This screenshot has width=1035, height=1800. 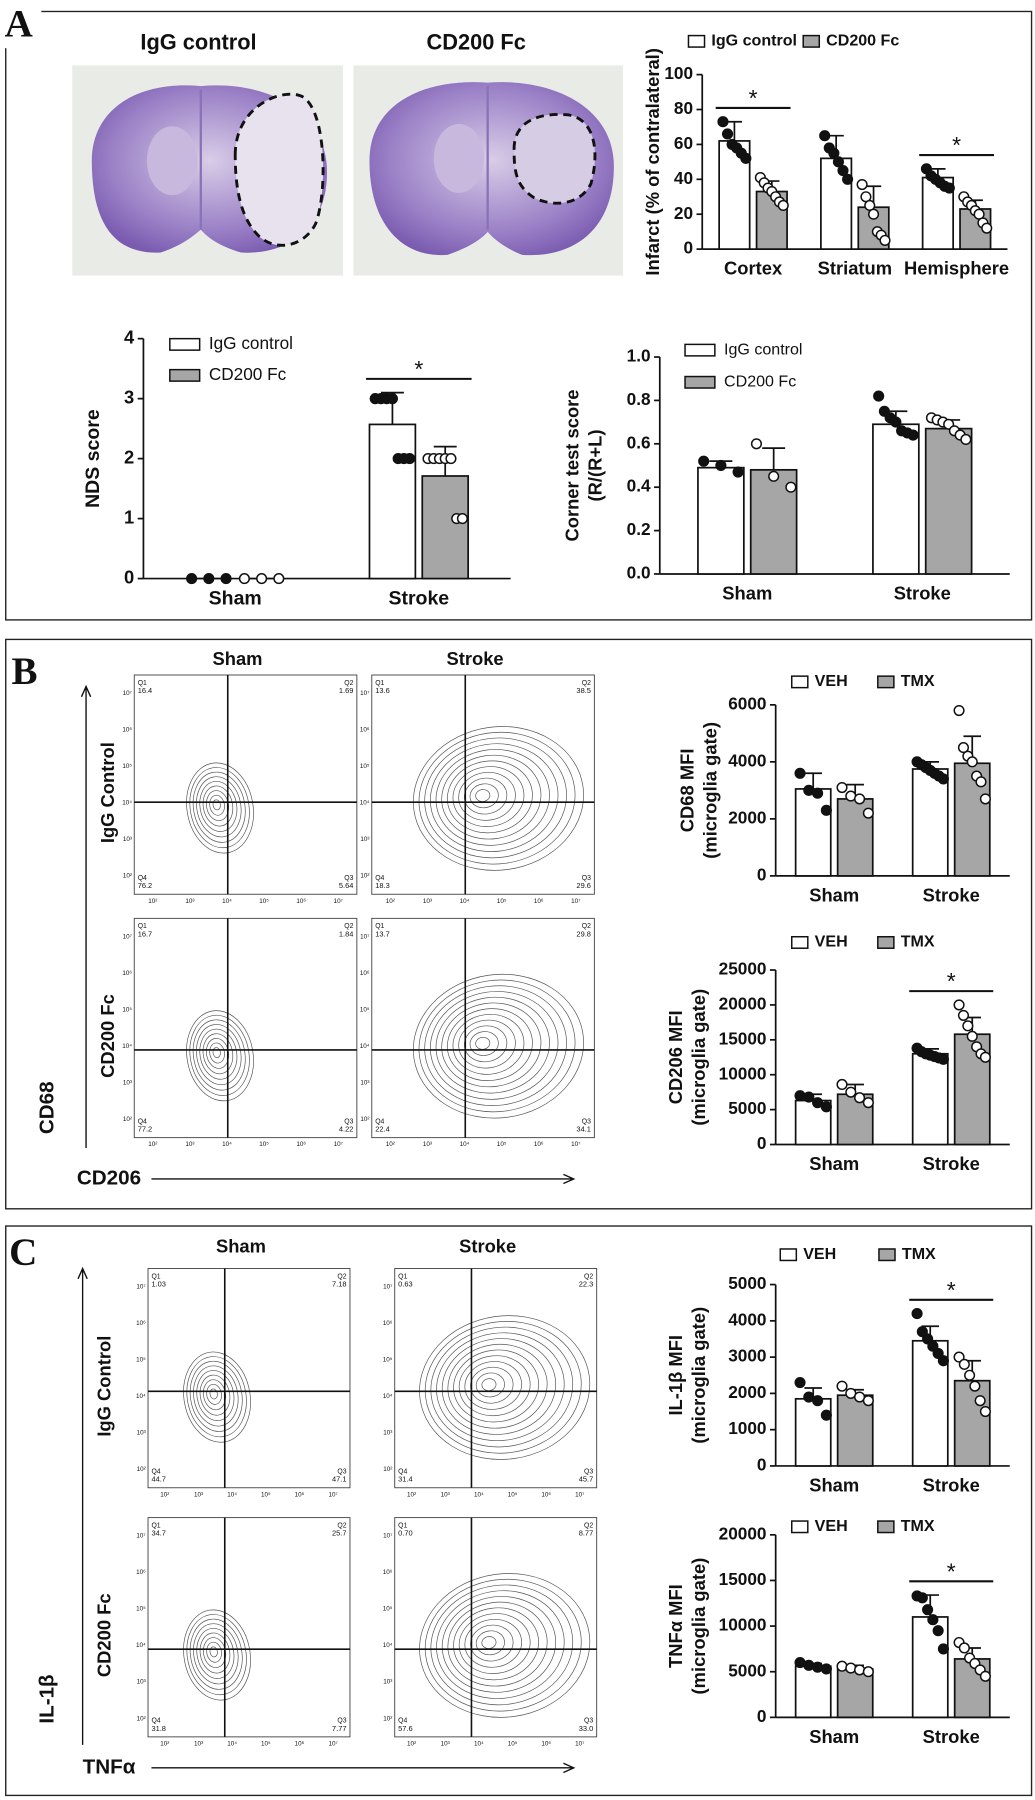 What do you see at coordinates (405, 1284) in the screenshot?
I see `quadrant-value: 0.63` at bounding box center [405, 1284].